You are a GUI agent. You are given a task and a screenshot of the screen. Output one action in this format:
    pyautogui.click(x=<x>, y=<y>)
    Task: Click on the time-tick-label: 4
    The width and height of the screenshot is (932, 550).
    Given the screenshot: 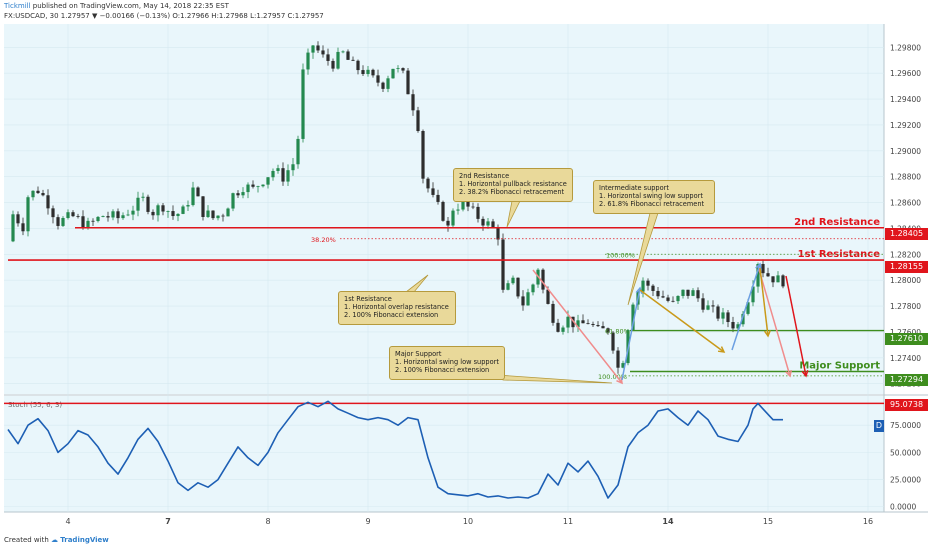 What is the action you would take?
    pyautogui.click(x=67, y=521)
    